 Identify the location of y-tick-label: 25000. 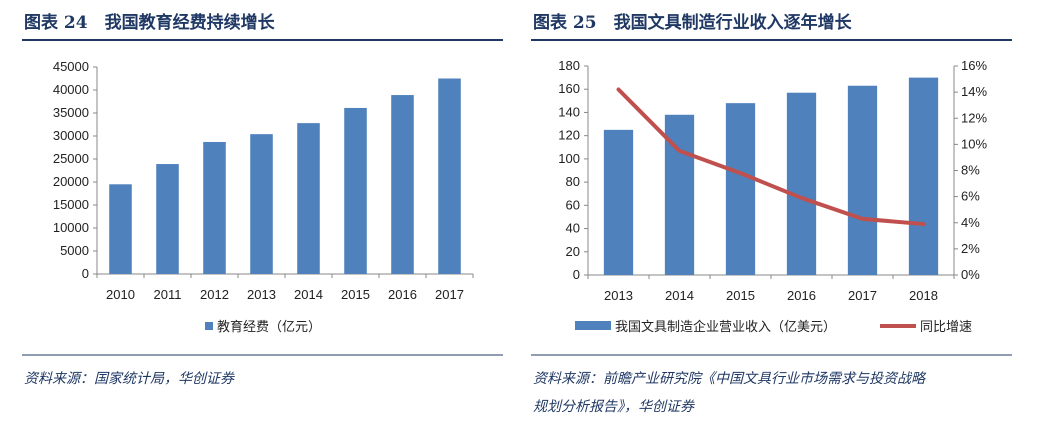
(71, 158).